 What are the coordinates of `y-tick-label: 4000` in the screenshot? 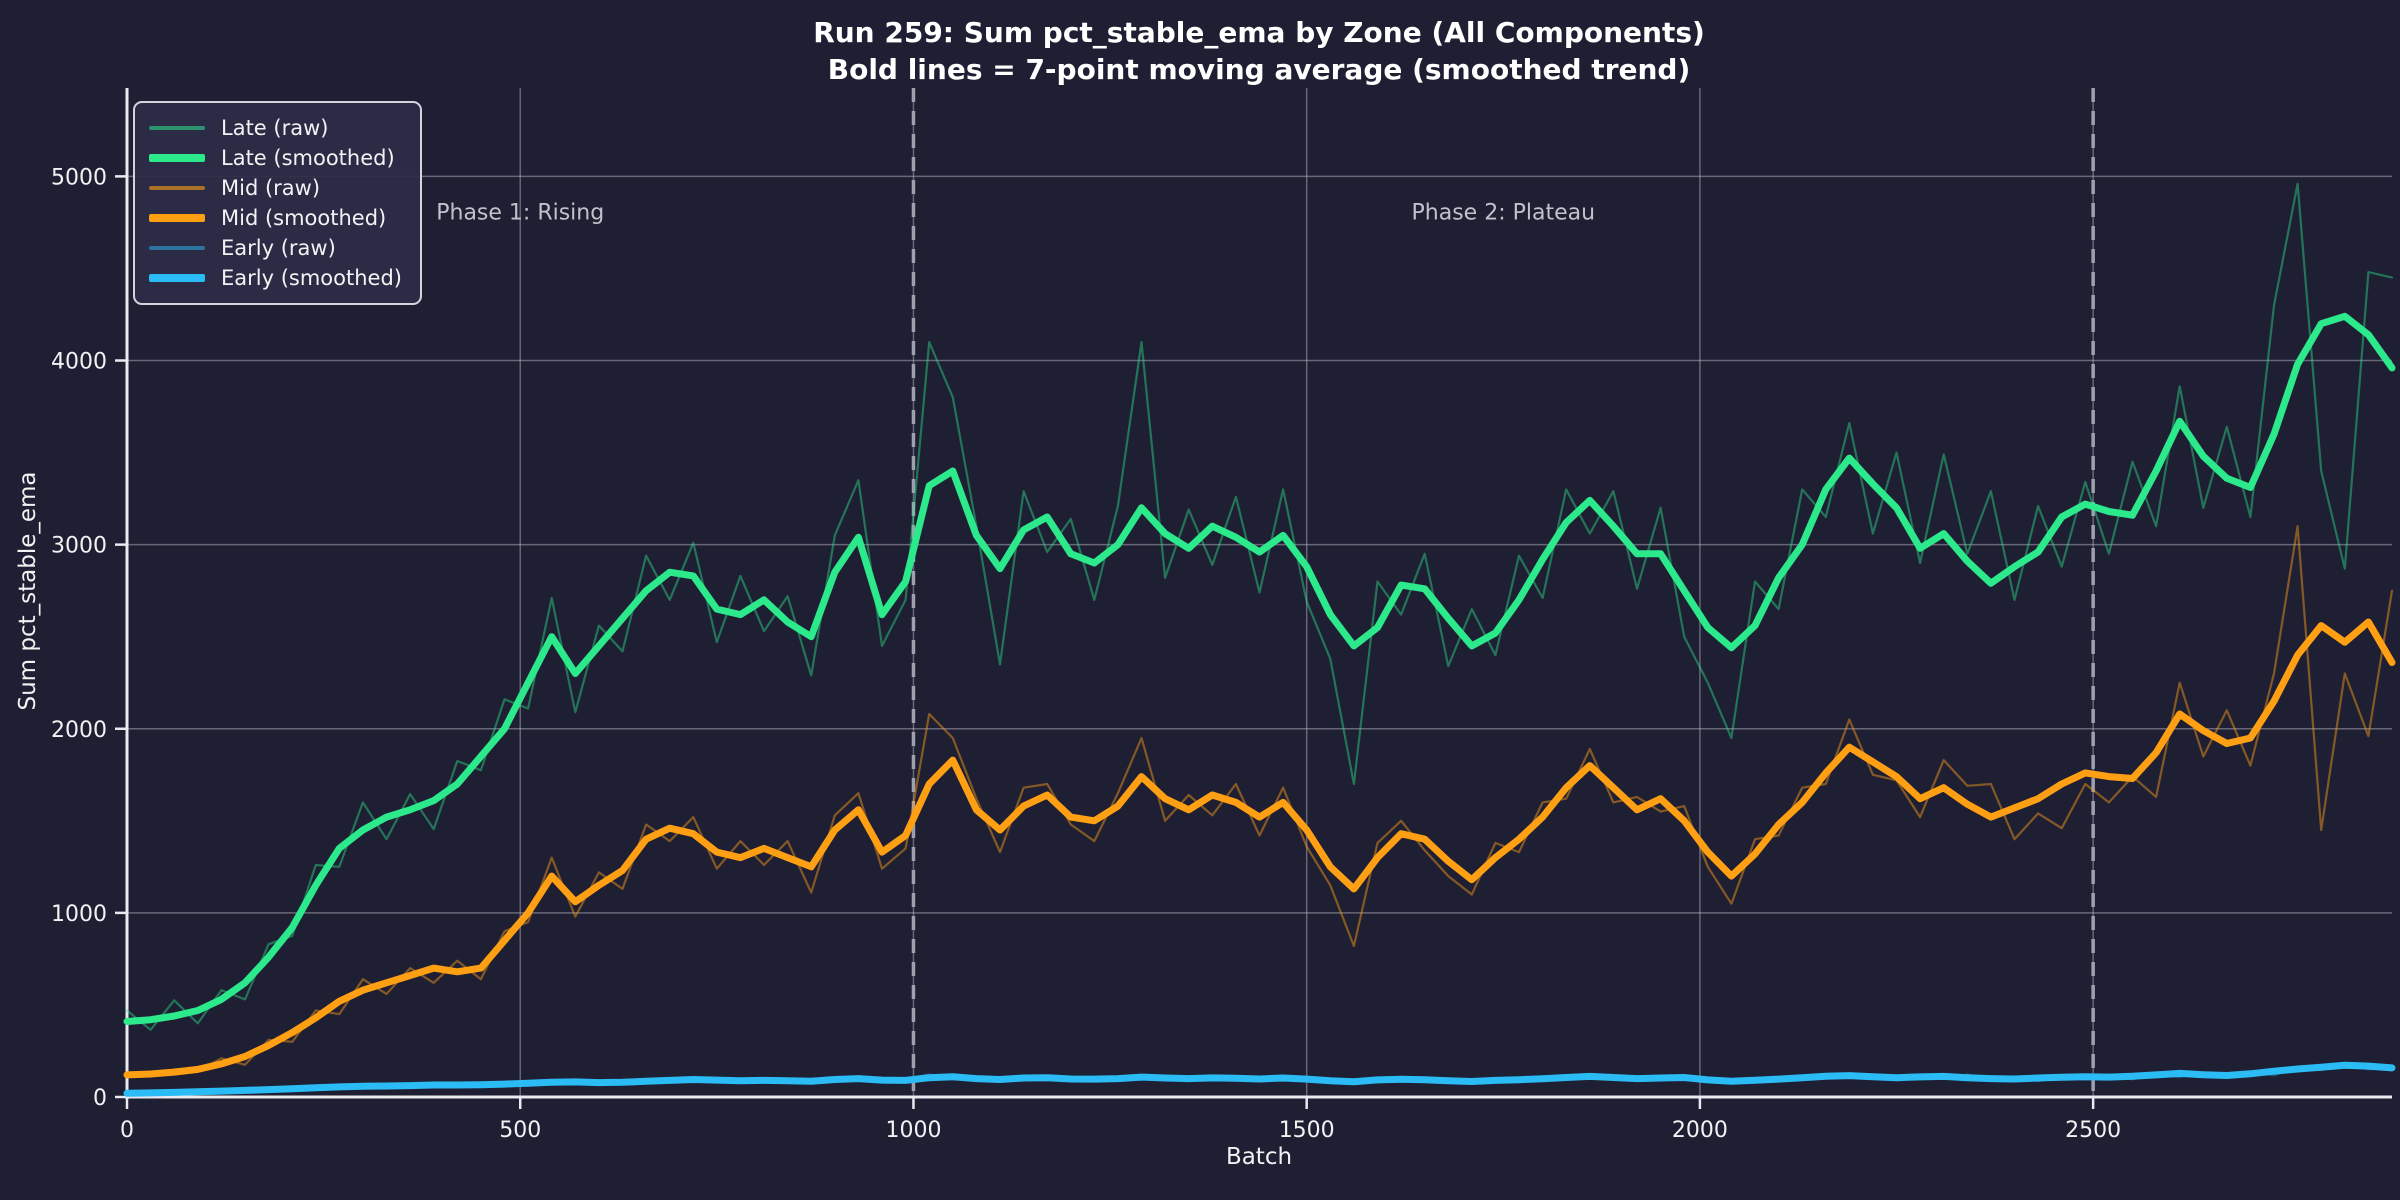 It's located at (79, 362).